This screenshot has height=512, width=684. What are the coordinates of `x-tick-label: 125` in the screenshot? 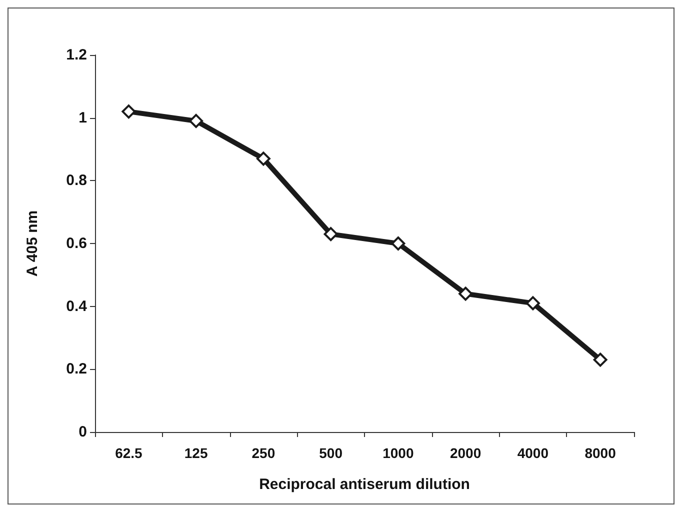 It's located at (196, 453).